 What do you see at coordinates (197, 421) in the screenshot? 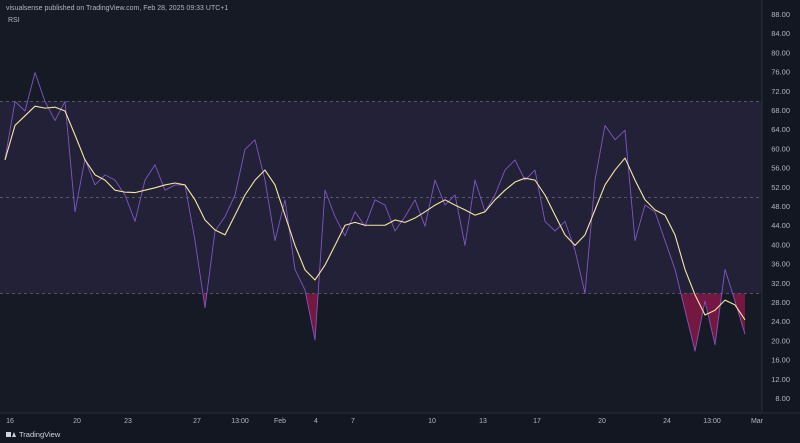
I see `x-tick-label: 27` at bounding box center [197, 421].